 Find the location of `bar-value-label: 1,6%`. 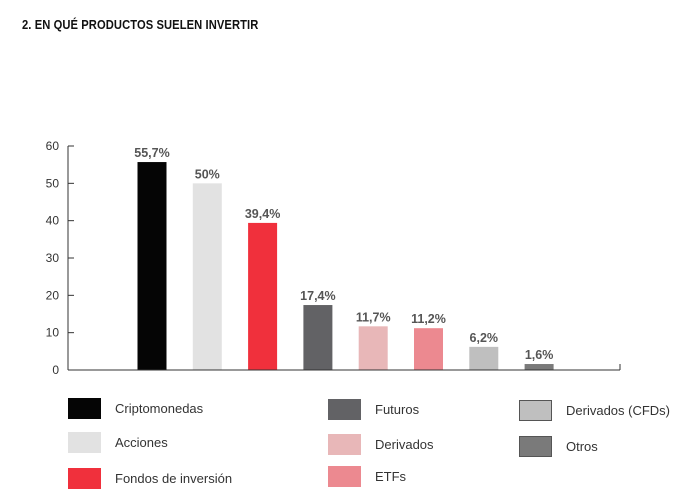

bar-value-label: 1,6% is located at coordinates (539, 355).